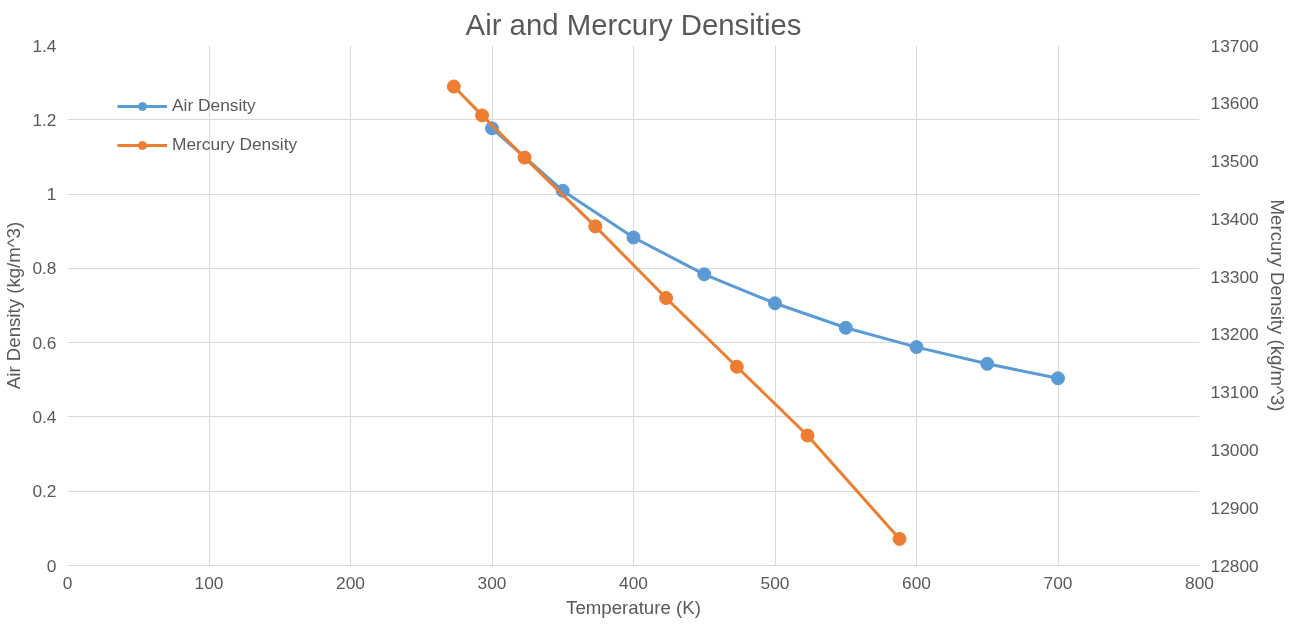 Image resolution: width=1305 pixels, height=630 pixels. I want to click on y2-tick-label: 13400, so click(1234, 218).